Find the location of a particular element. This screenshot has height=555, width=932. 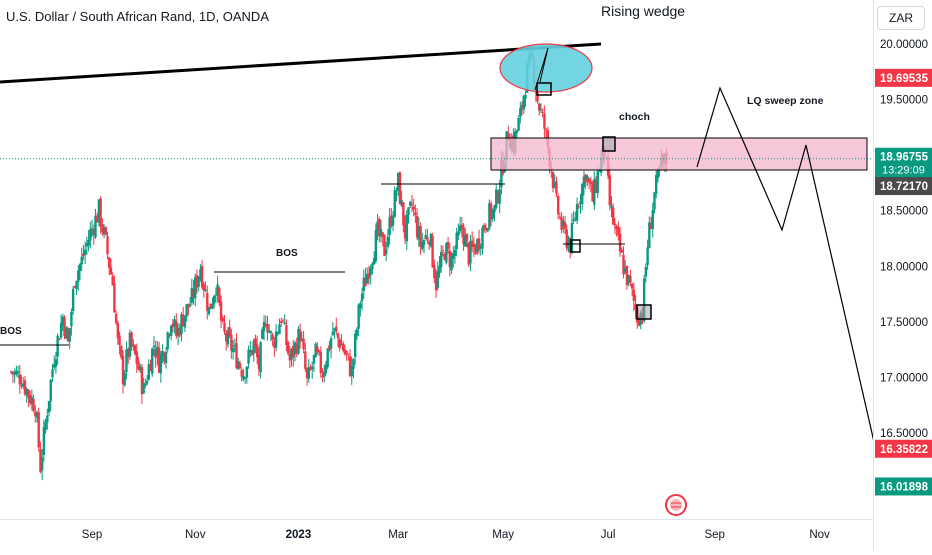

marker-box-bottom is located at coordinates (644, 312).